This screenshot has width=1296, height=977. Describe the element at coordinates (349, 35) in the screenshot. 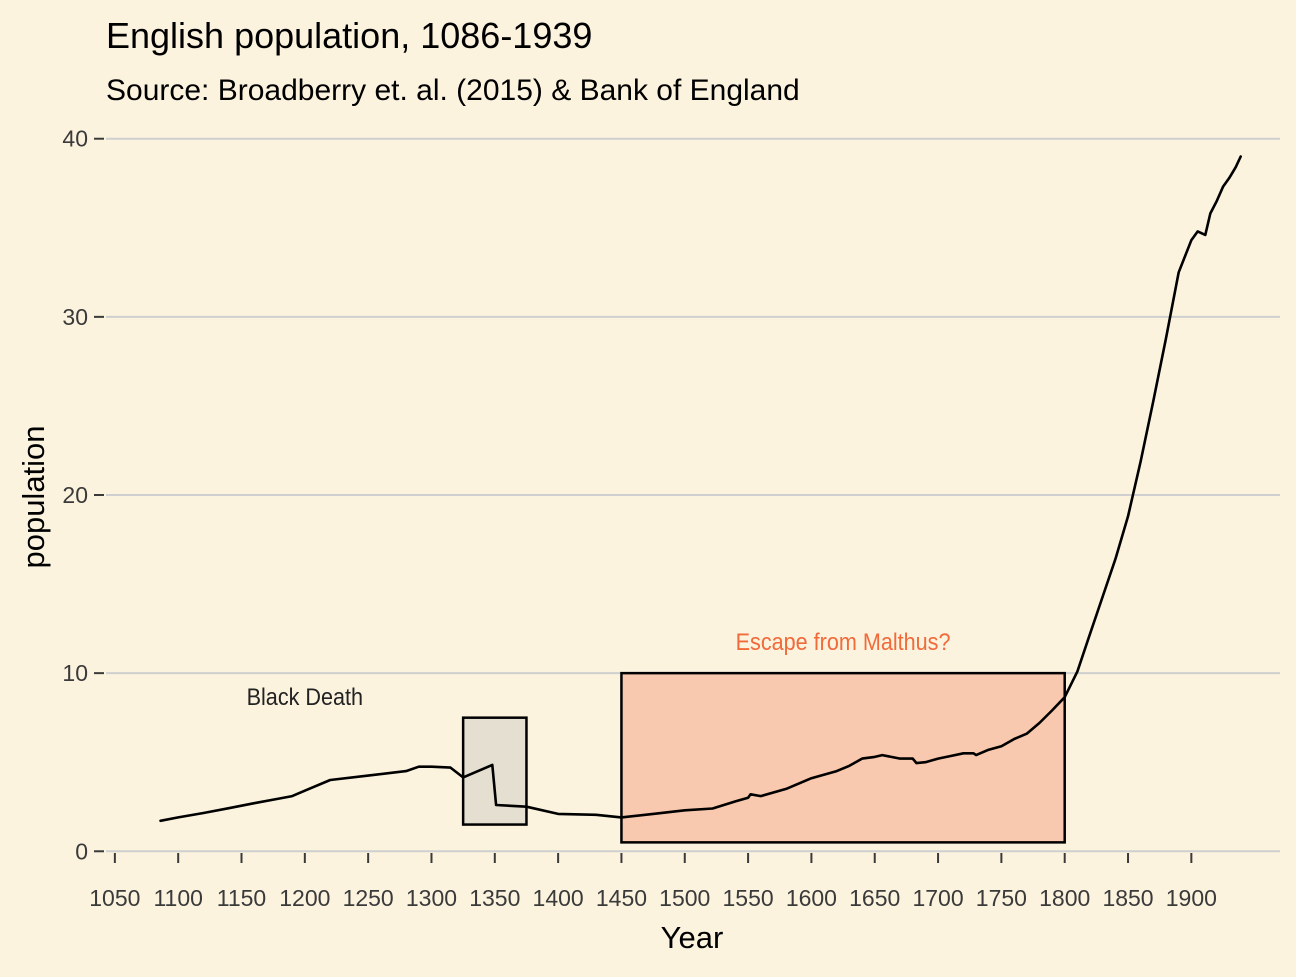

I see `chart-title: English population, 1086-1939` at that location.